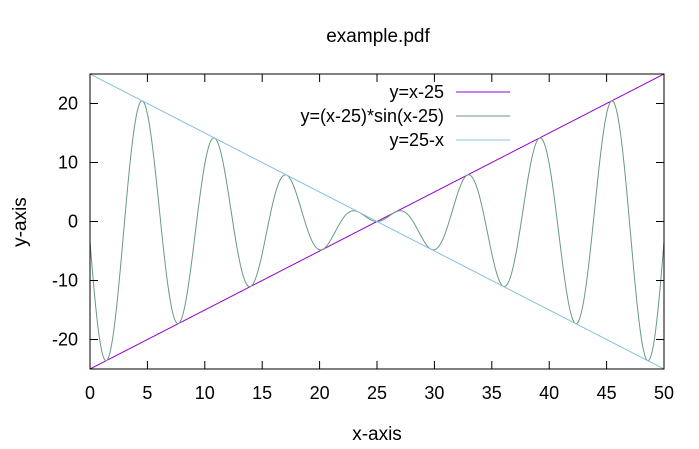 This screenshot has width=699, height=449. Describe the element at coordinates (68, 163) in the screenshot. I see `y-tick-label: 10` at that location.